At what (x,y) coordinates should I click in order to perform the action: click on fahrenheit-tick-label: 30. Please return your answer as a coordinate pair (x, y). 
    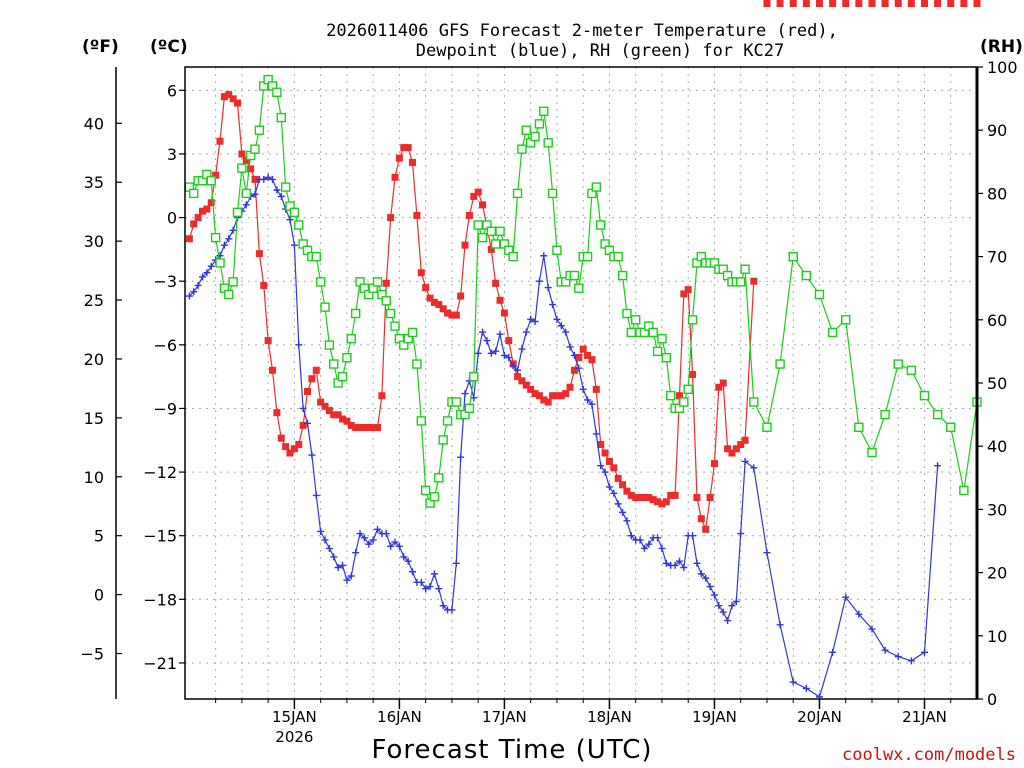
    Looking at the image, I should click on (94, 241).